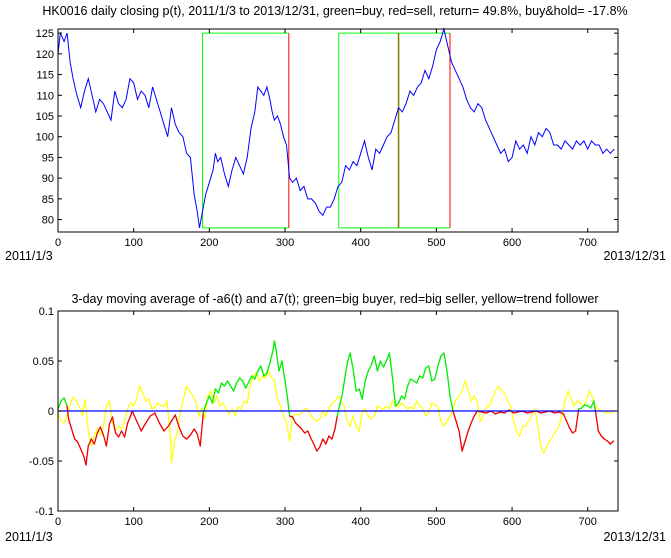 The height and width of the screenshot is (558, 671). I want to click on price-chart-y-tick-label: 115, so click(45, 76).